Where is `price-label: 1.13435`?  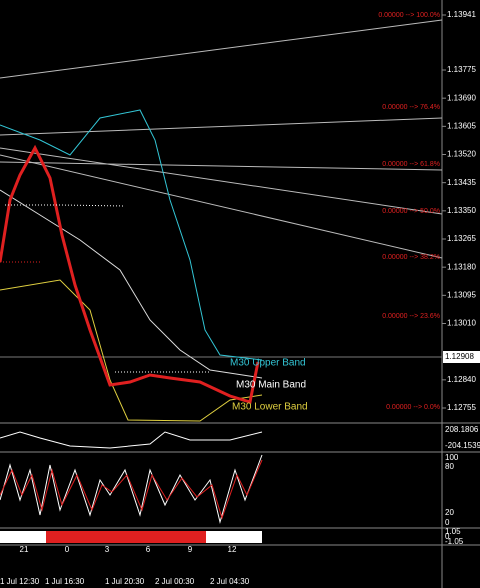
price-label: 1.13435 is located at coordinates (461, 182).